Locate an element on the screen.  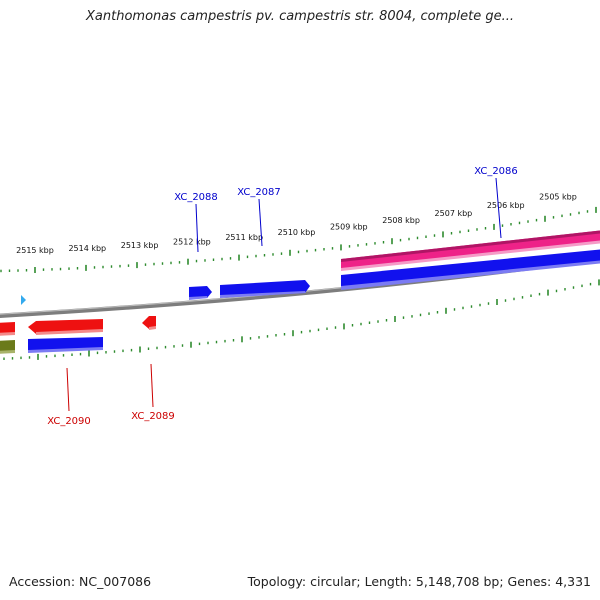
leader-xc2088 is located at coordinates (197, 228).